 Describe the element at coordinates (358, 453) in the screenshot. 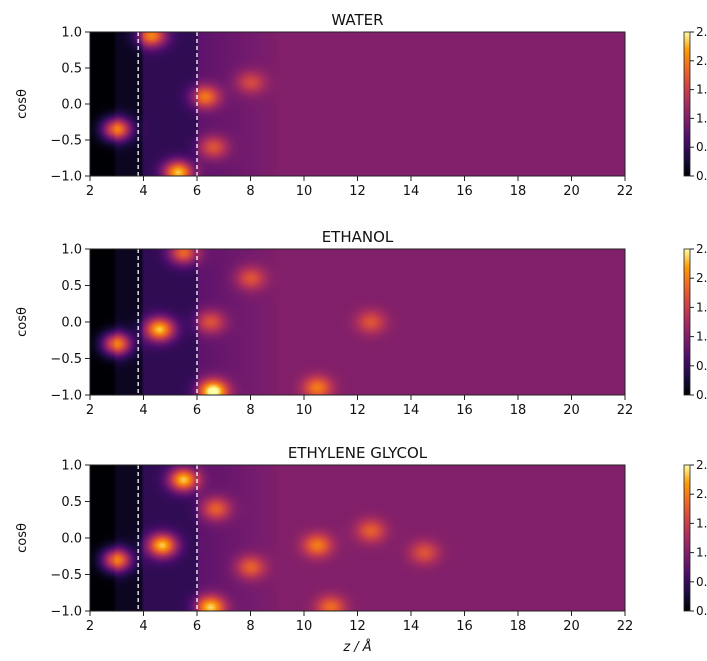

I see `panel-title: ETHYLENE GLYCOL` at that location.